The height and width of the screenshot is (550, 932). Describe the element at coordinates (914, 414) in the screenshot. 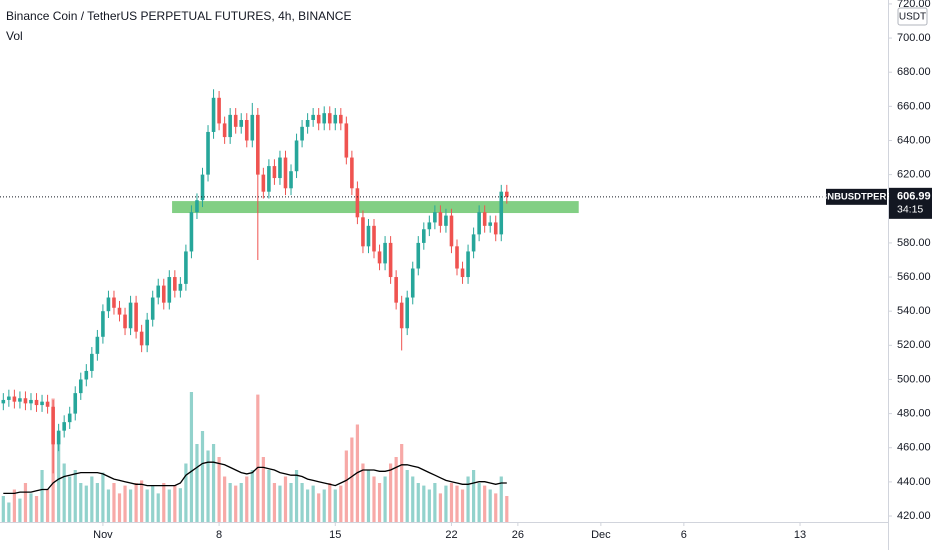

I see `y-tick-label: 480.00` at that location.